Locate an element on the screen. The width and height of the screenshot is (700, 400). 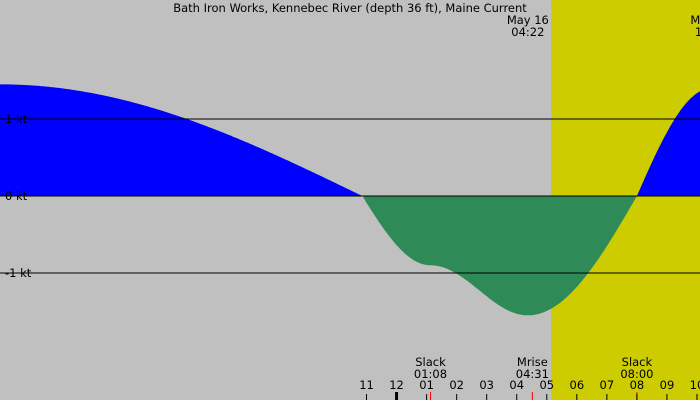
event-time: 04:31 is located at coordinates (532, 374).